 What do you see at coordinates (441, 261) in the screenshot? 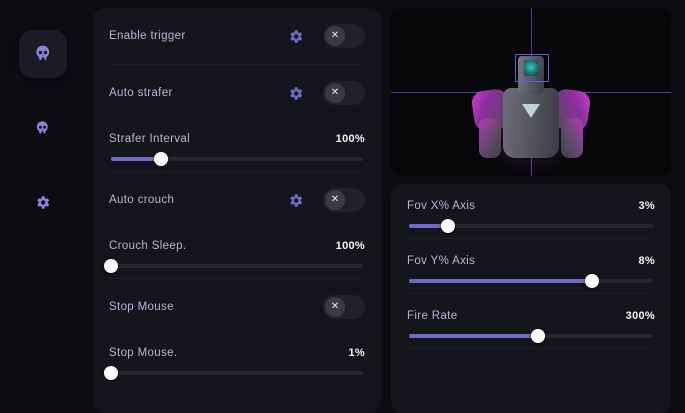
I see `slider-label: Fov Y% Axis` at bounding box center [441, 261].